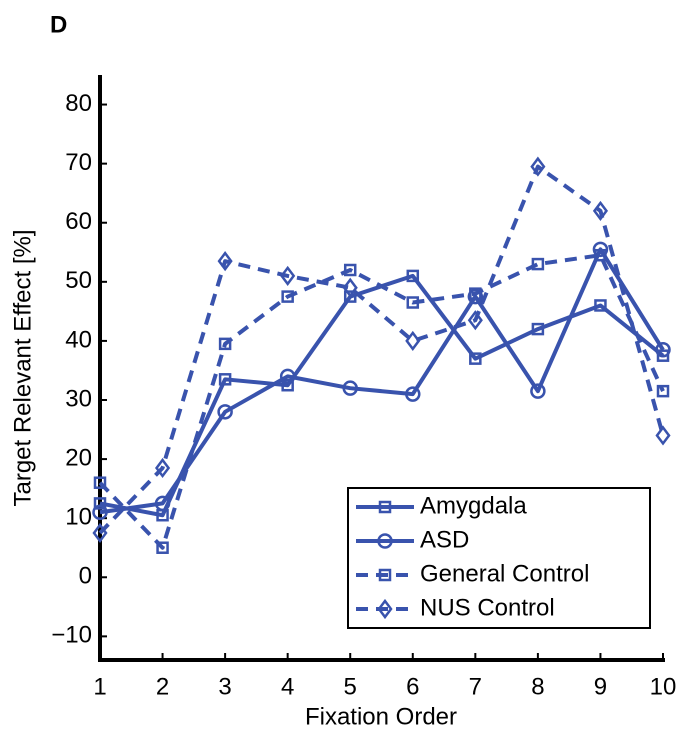 Image resolution: width=697 pixels, height=735 pixels. What do you see at coordinates (663, 686) in the screenshot?
I see `x-tick-label: 10` at bounding box center [663, 686].